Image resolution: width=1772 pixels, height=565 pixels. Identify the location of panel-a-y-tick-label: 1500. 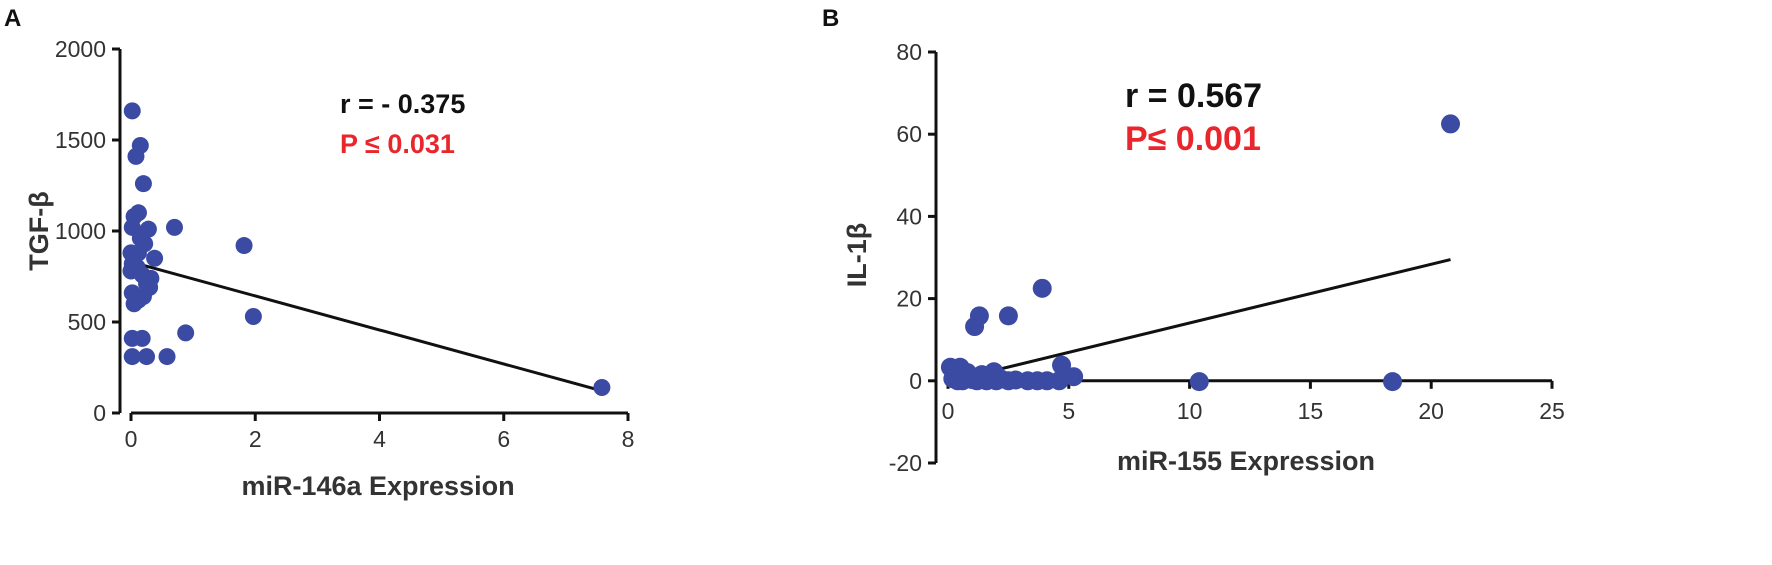
(80, 140).